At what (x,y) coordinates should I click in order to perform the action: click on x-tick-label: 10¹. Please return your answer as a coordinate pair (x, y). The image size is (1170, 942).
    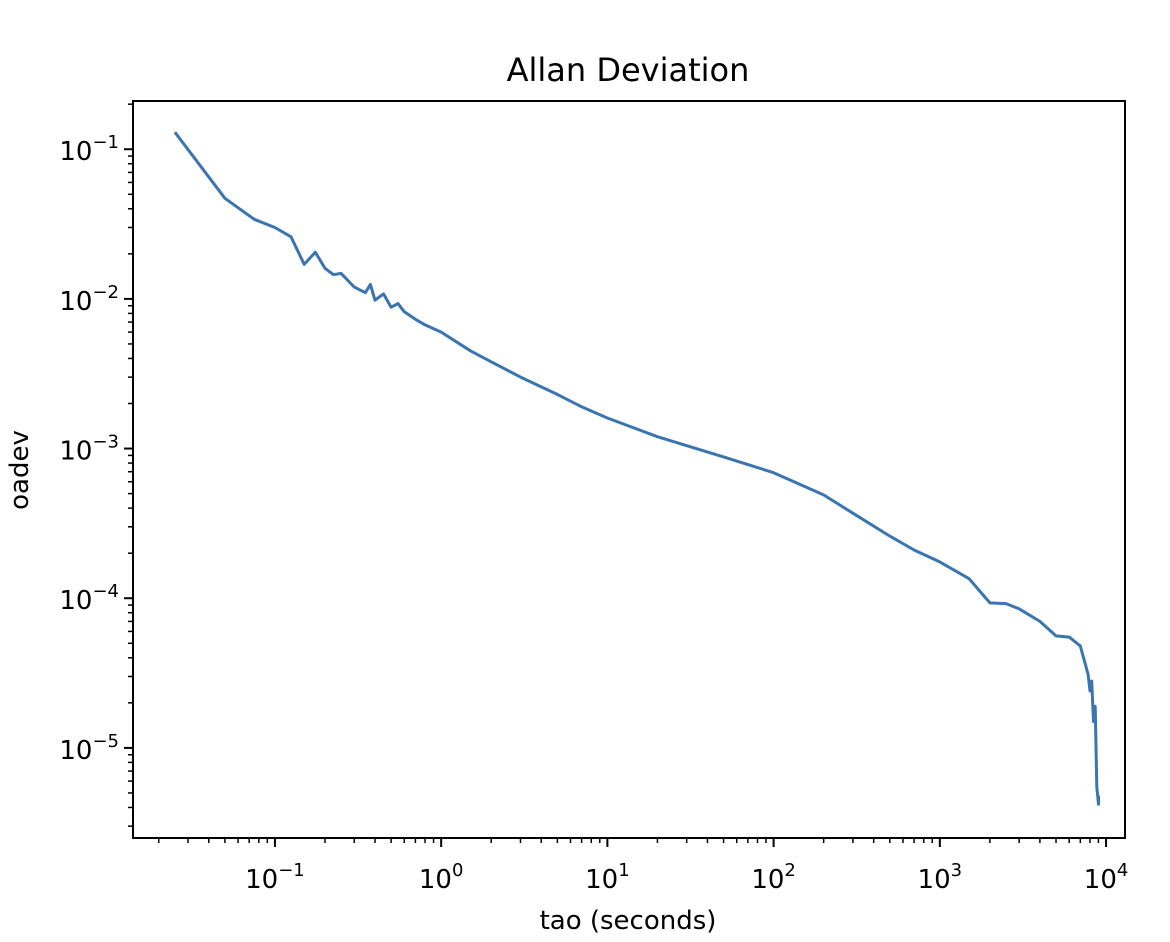
    Looking at the image, I should click on (607, 877).